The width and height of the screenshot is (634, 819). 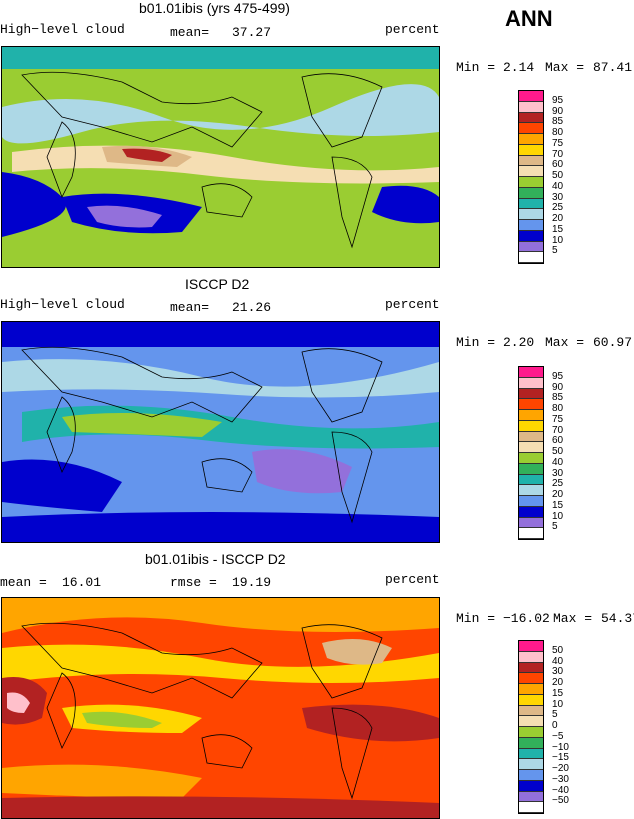 What do you see at coordinates (61, 159) in the screenshot?
I see `panel1-coastline-africa` at bounding box center [61, 159].